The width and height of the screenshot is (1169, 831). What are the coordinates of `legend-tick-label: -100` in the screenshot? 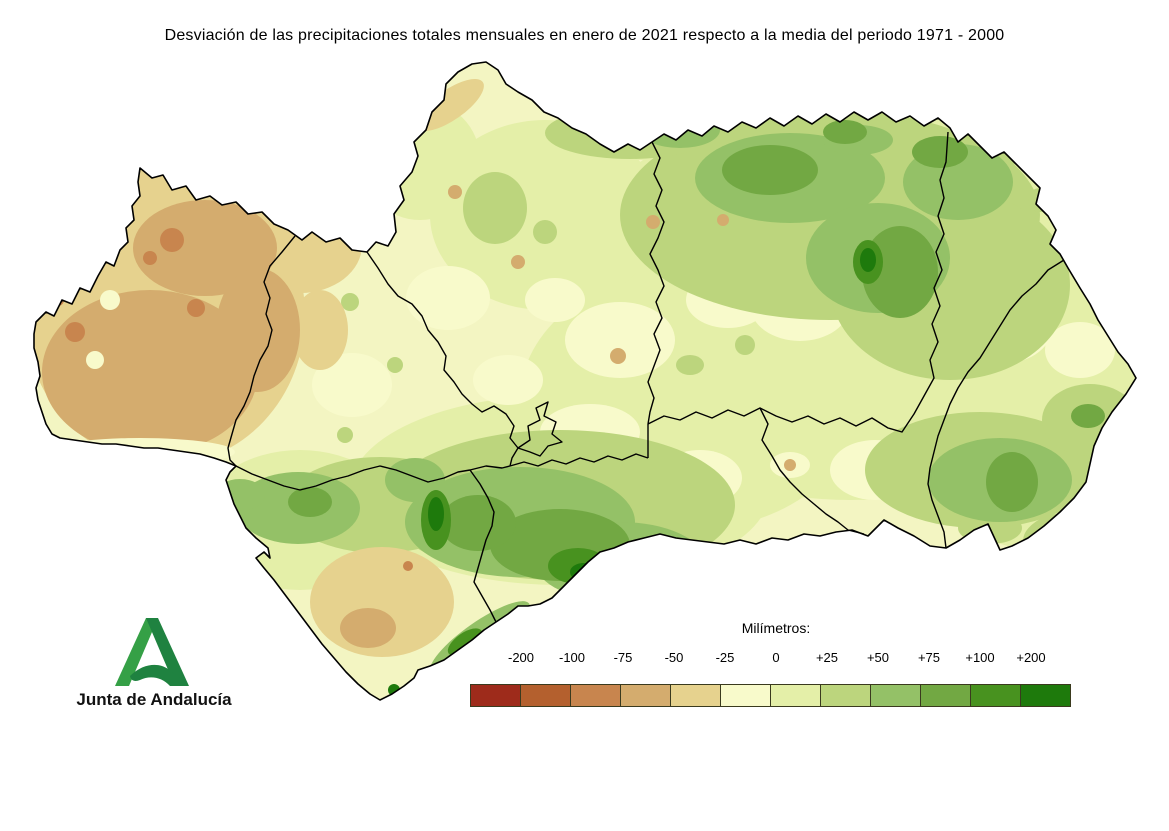 It's located at (572, 657).